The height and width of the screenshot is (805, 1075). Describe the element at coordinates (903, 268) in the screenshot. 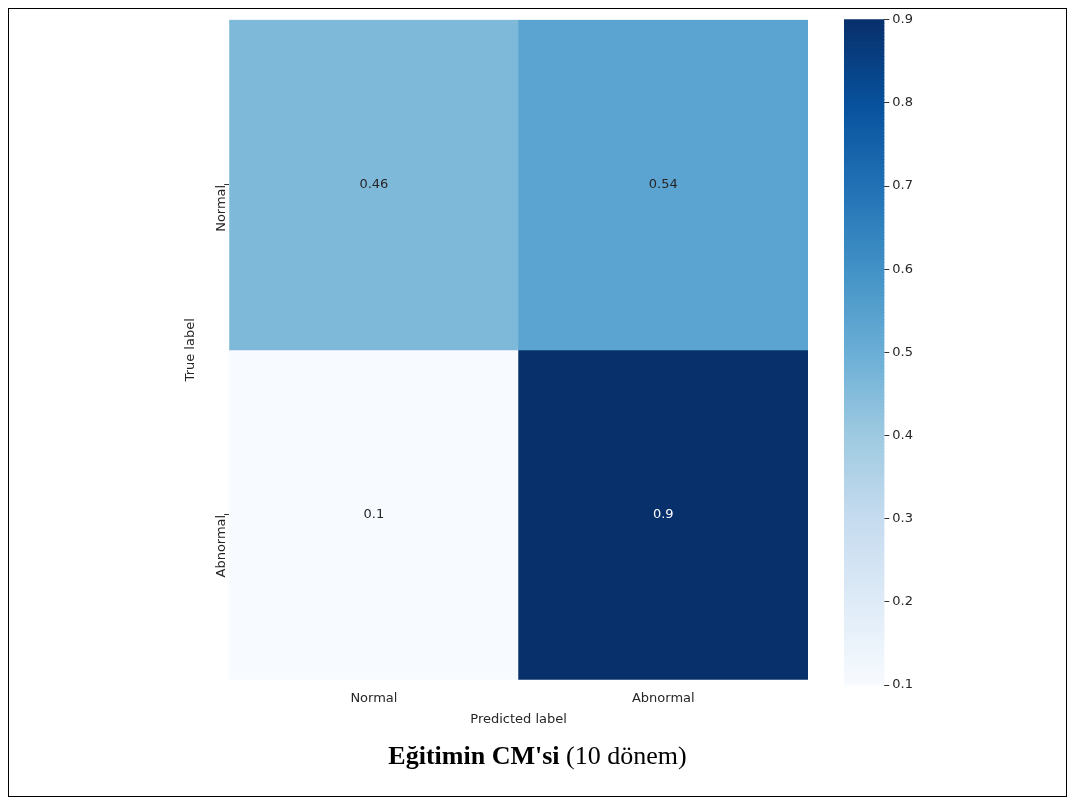

I see `color-bar-label: 0.6` at that location.